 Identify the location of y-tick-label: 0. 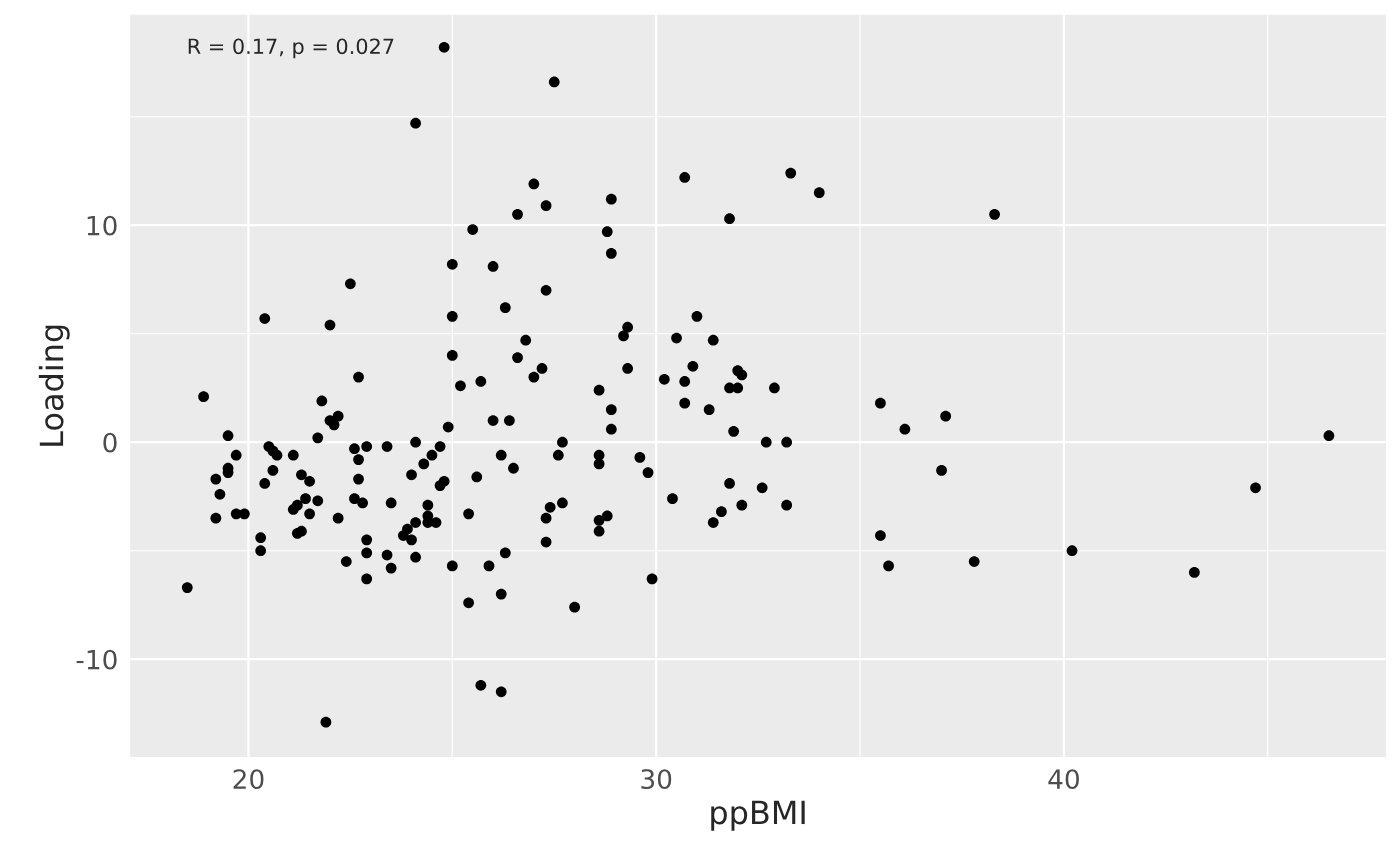
(110, 442).